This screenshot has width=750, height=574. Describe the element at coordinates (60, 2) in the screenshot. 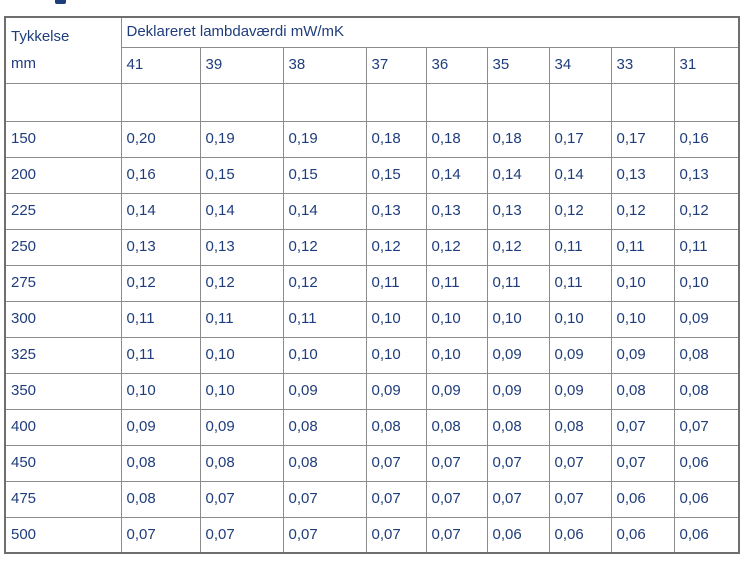

I see `cropped-heading-fragment` at that location.